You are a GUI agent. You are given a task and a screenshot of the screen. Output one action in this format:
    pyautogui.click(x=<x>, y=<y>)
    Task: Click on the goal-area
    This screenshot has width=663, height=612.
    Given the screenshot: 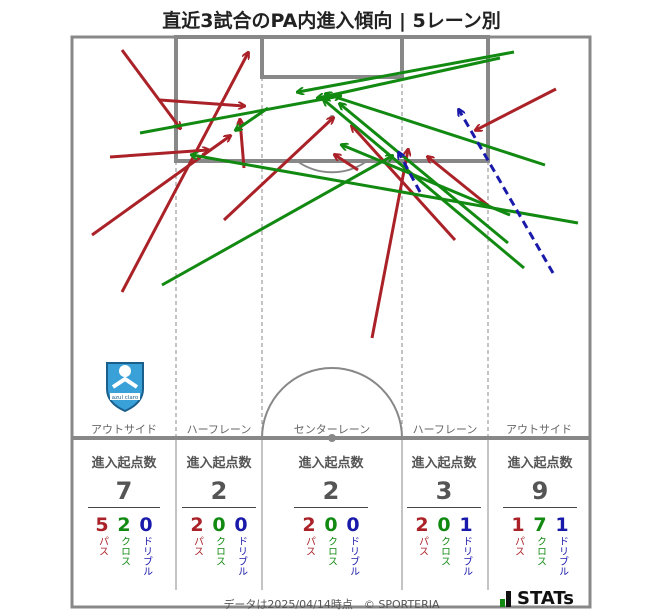 What is the action you would take?
    pyautogui.click(x=332, y=57)
    